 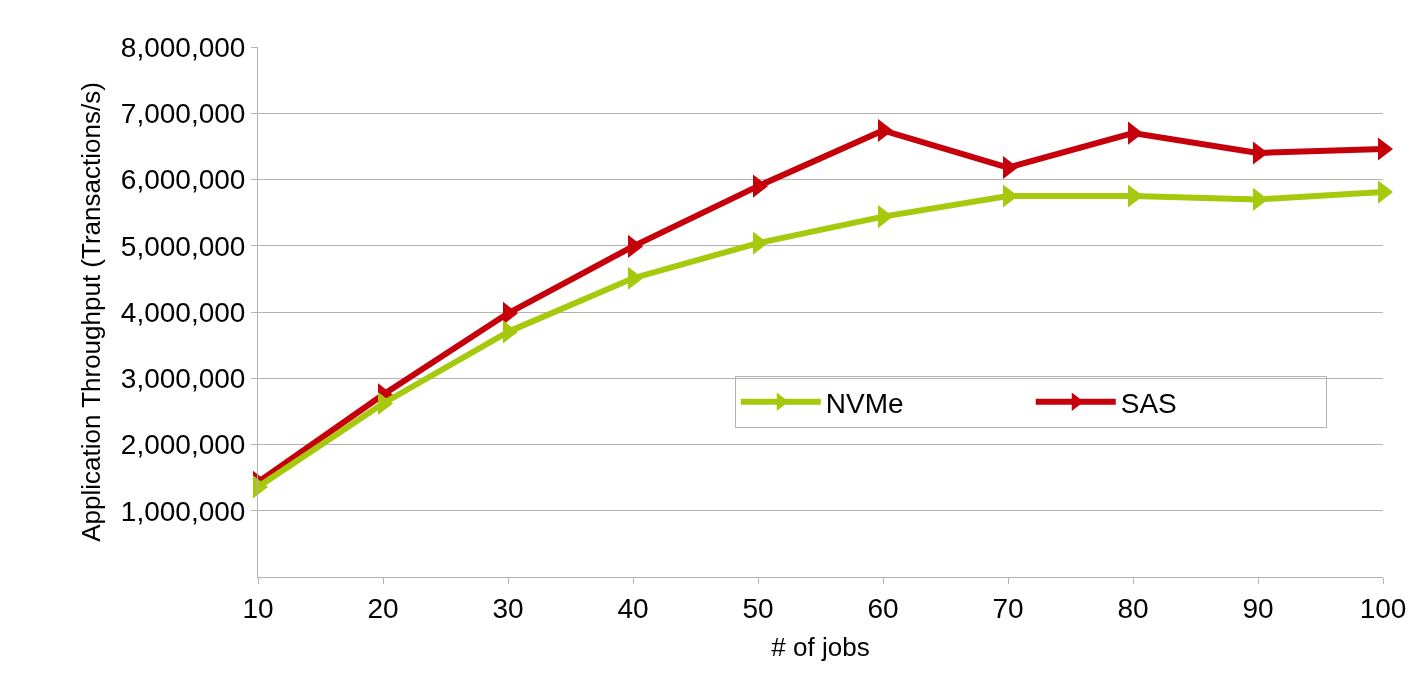 I want to click on x-tick-label: 20, so click(x=383, y=608).